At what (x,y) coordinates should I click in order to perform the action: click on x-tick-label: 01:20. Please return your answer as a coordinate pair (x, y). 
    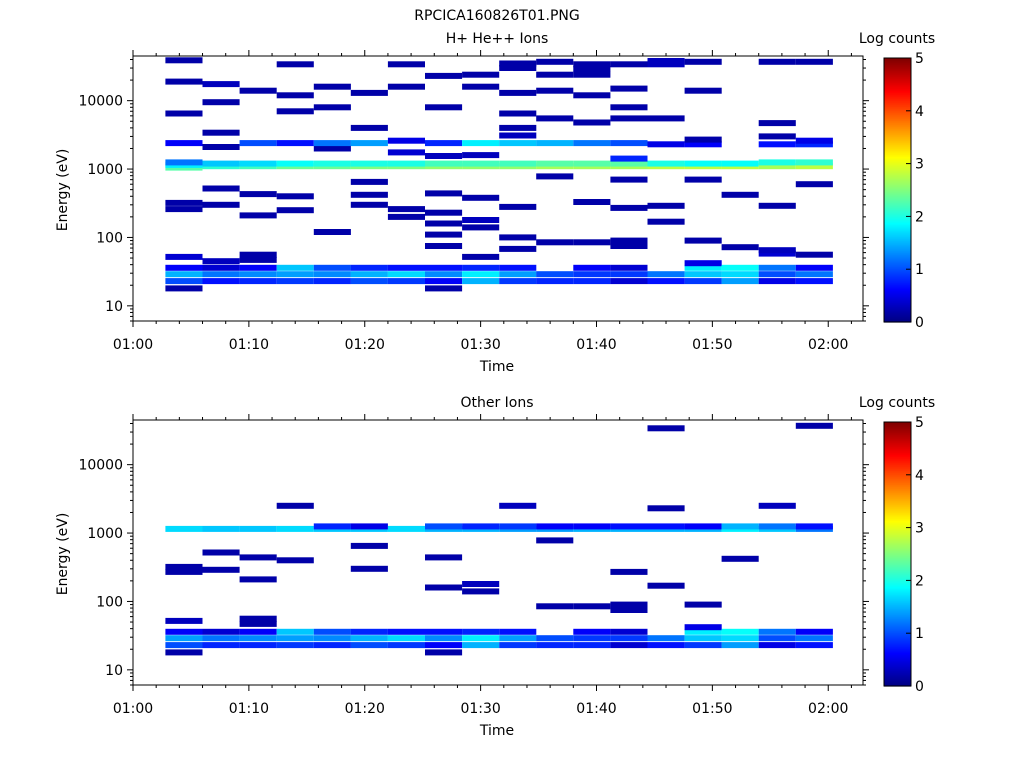
    Looking at the image, I should click on (365, 709).